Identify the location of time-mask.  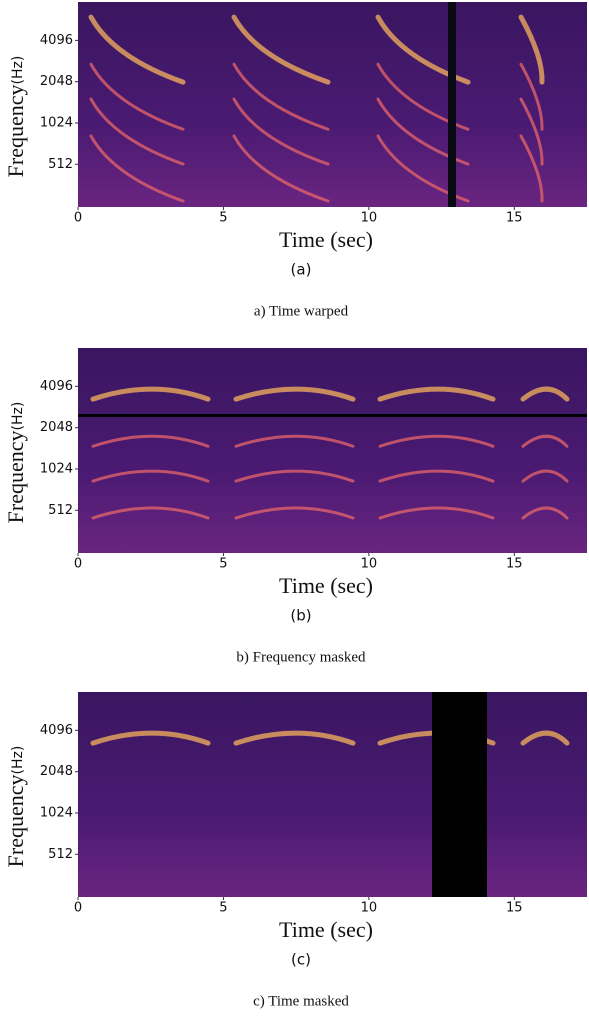
(459, 794).